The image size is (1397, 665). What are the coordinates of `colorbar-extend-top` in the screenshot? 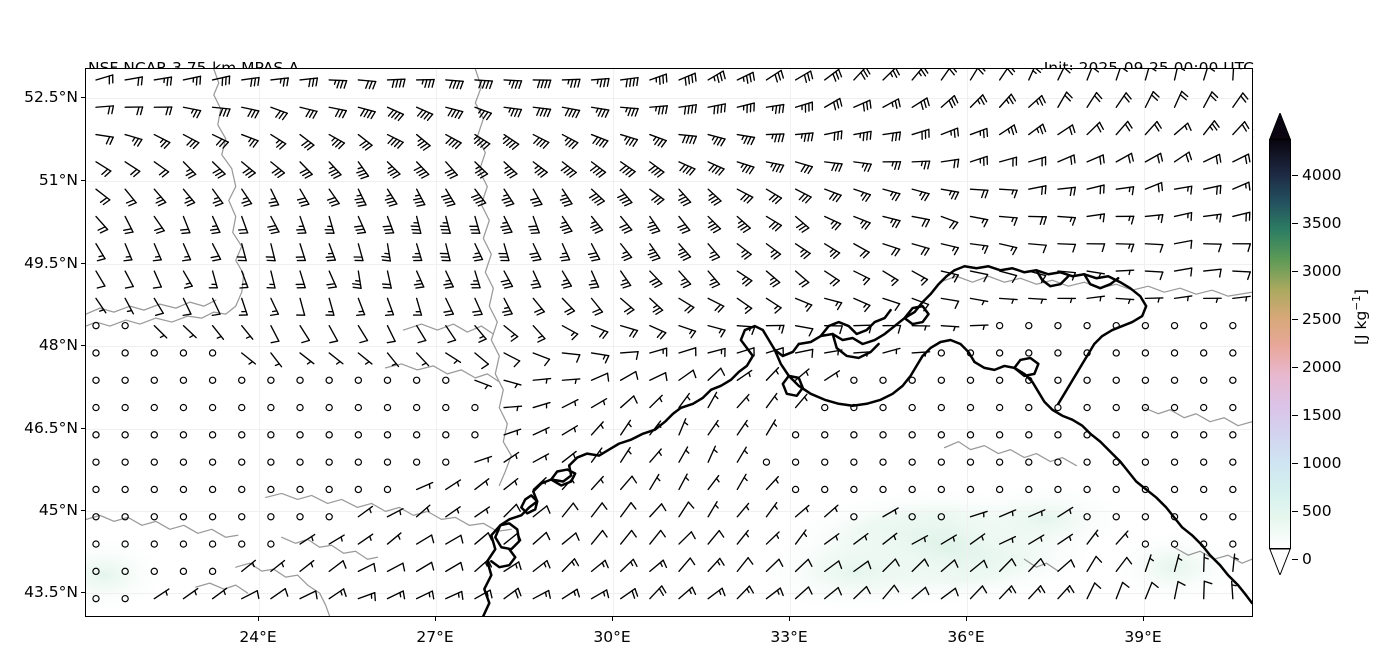 It's located at (1280, 126).